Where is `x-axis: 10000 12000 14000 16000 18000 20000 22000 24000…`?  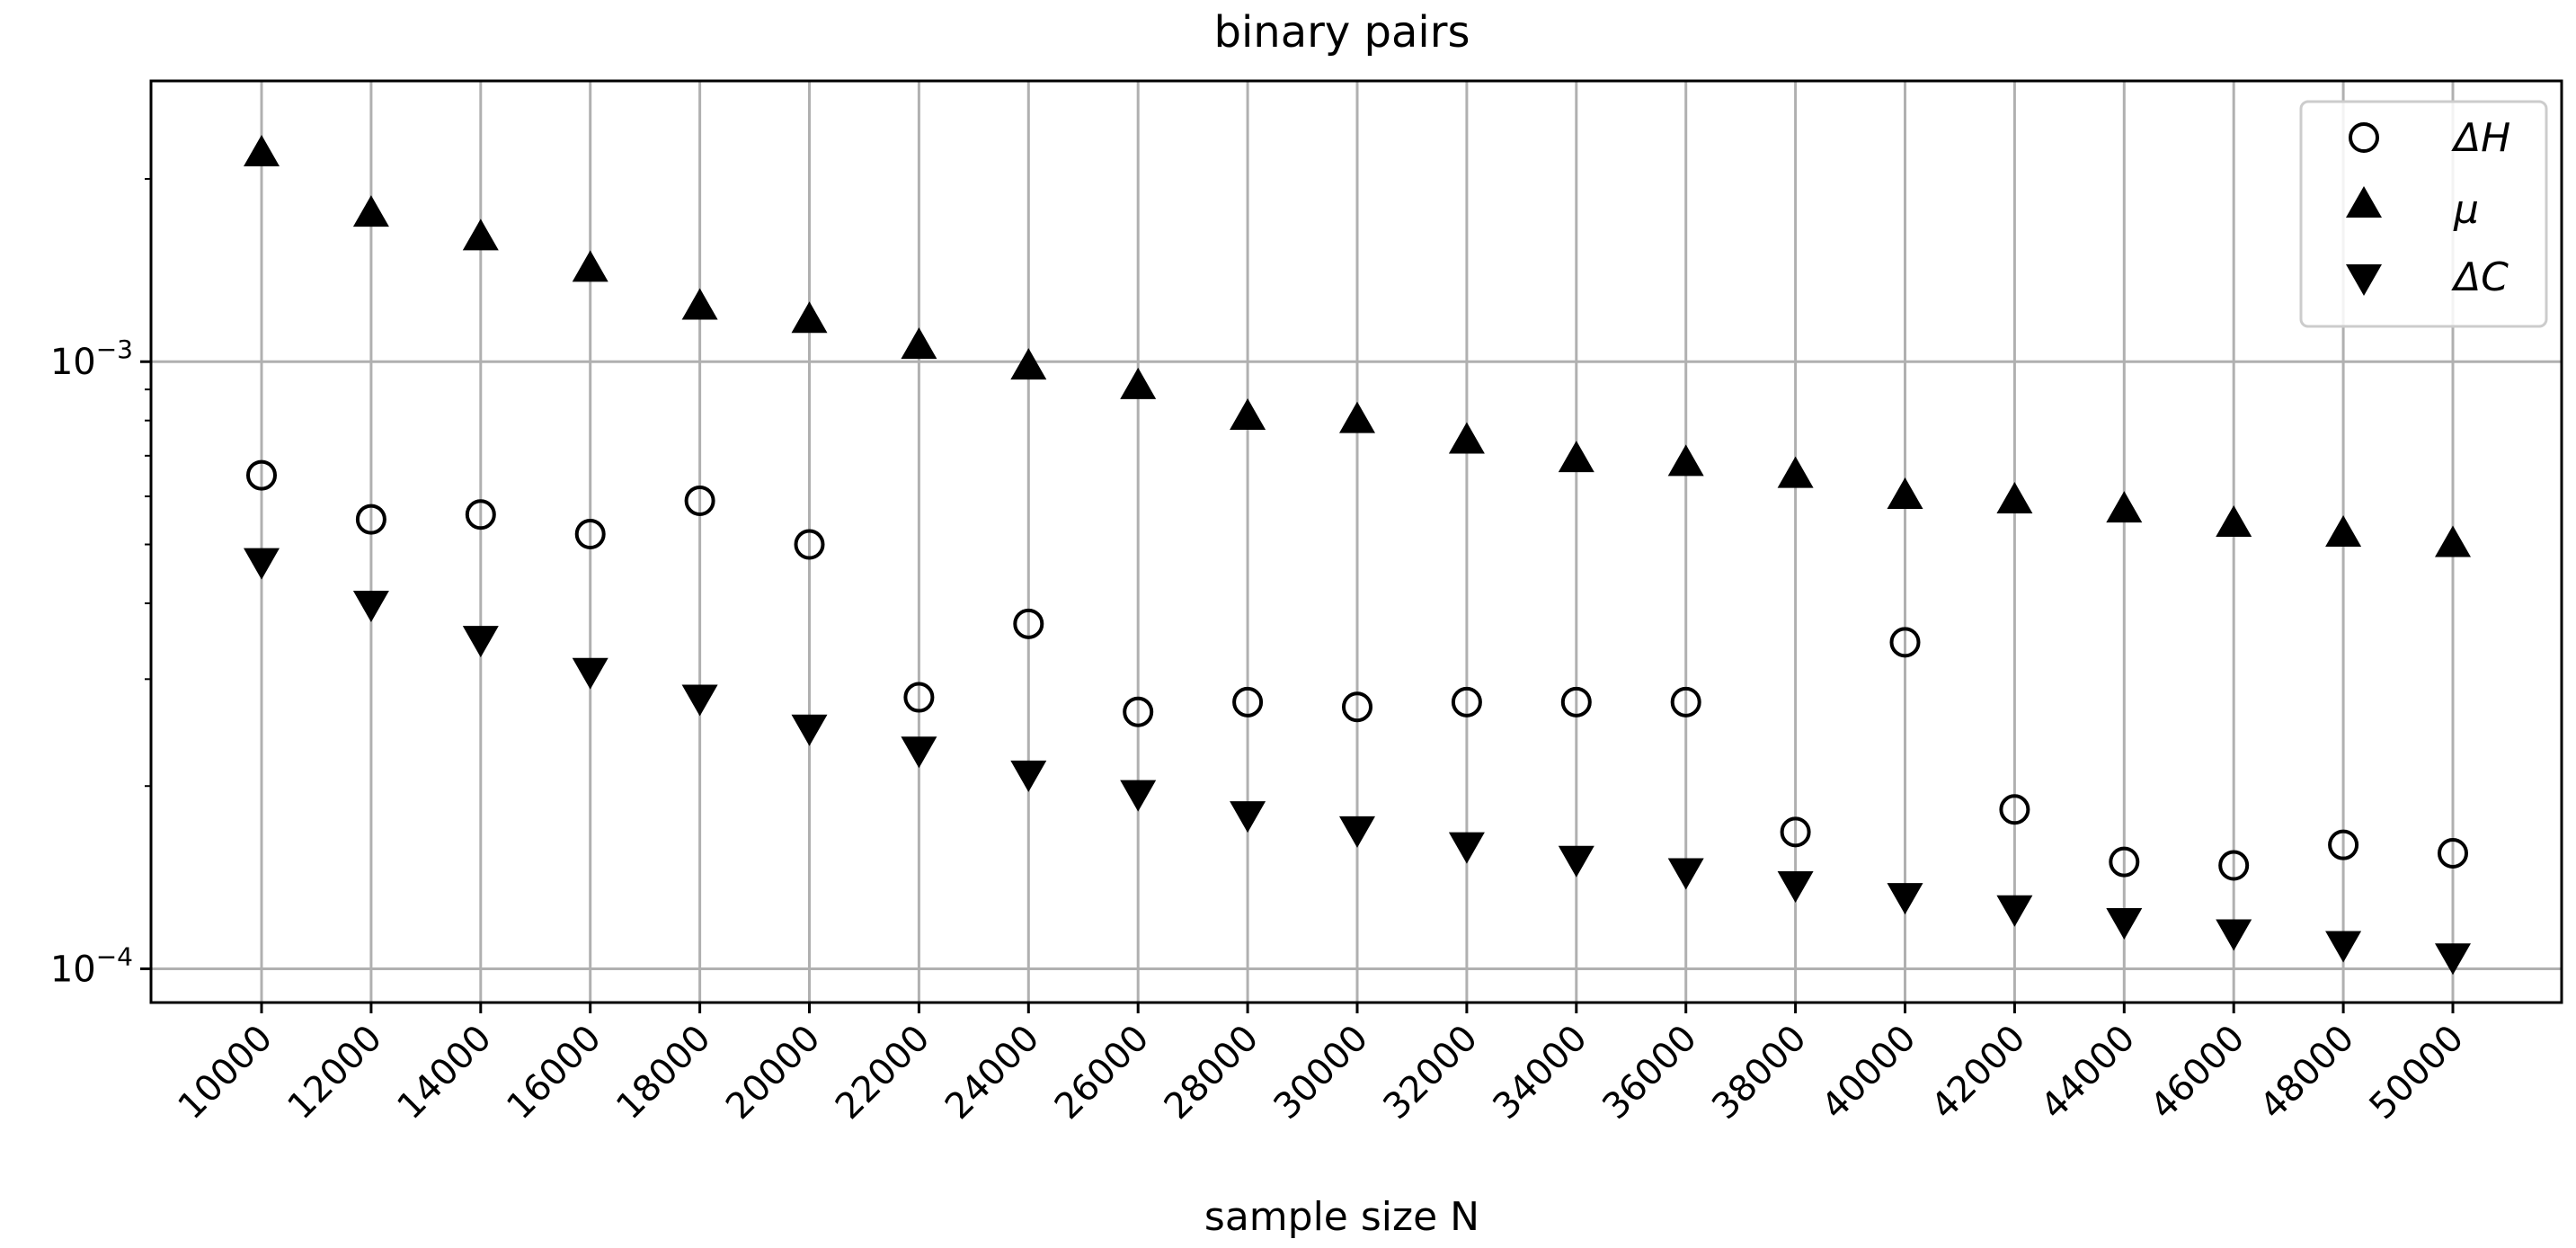
x-axis: 10000 12000 14000 16000 18000 20000 22000 24000… is located at coordinates (1322, 1065).